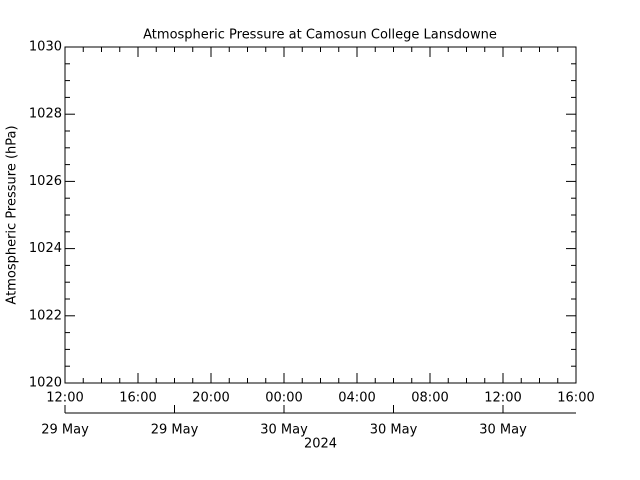 This screenshot has height=480, width=640. I want to click on y-tick-label: 1028, so click(45, 114).